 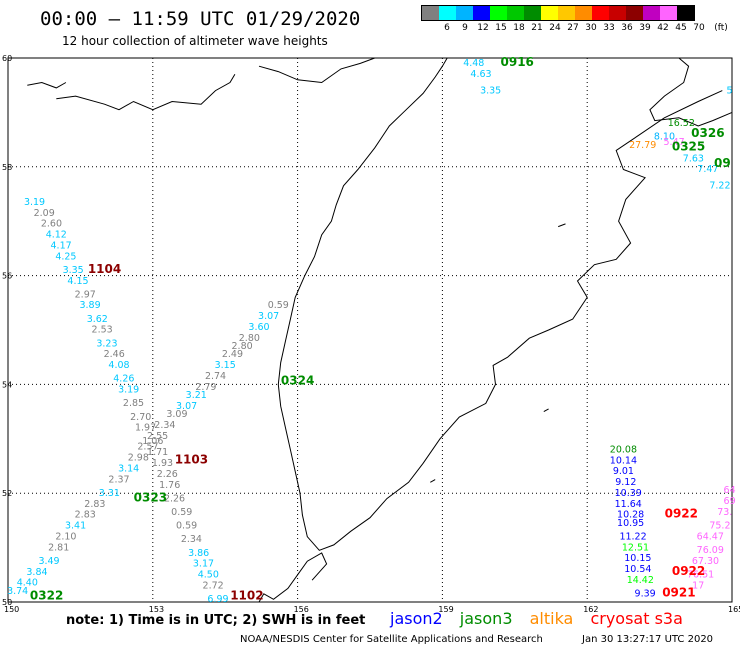 I want to click on lat-tick-label: 52, so click(x=7, y=493).